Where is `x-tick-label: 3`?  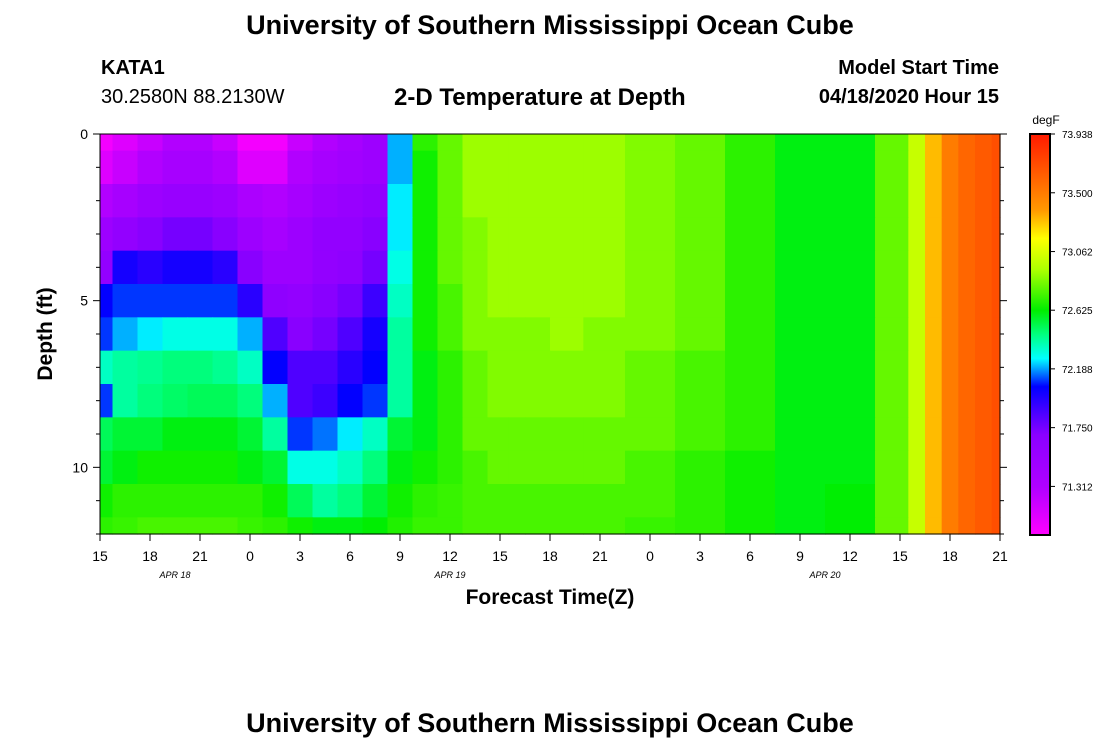 x-tick-label: 3 is located at coordinates (700, 556).